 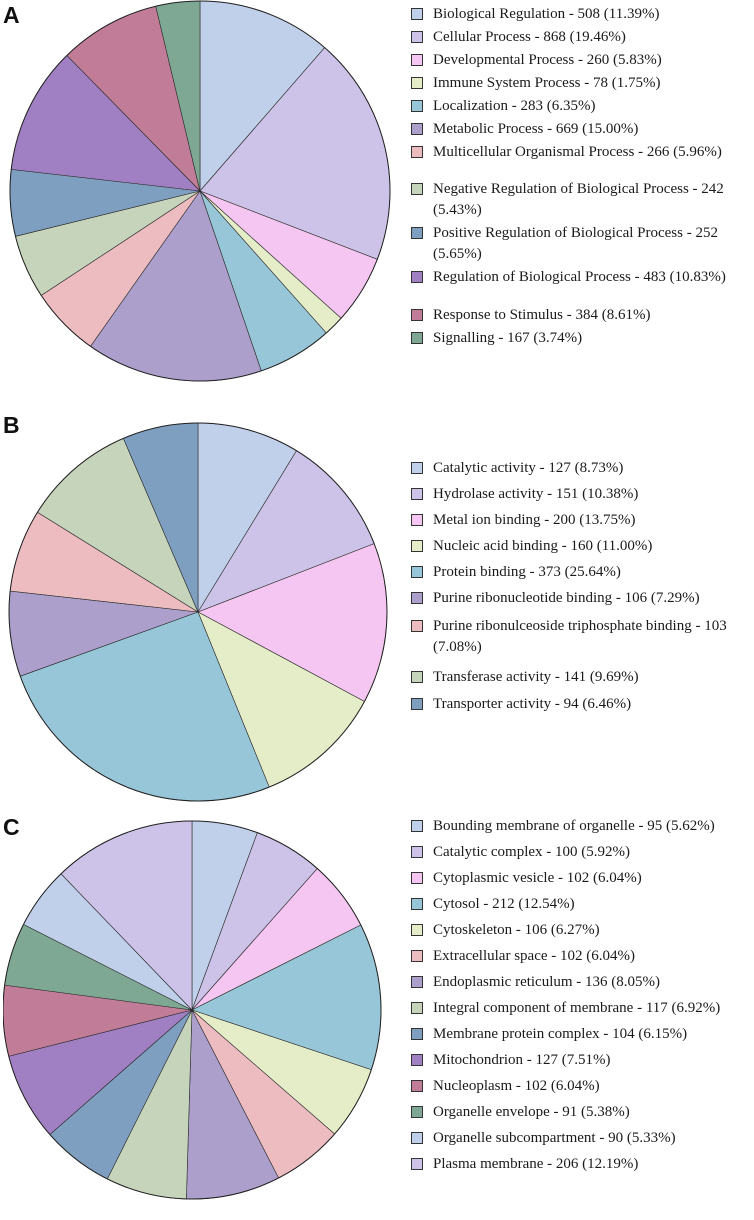 What do you see at coordinates (532, 704) in the screenshot?
I see `legend-label: Transporter activity - 94 (6.46%)` at bounding box center [532, 704].